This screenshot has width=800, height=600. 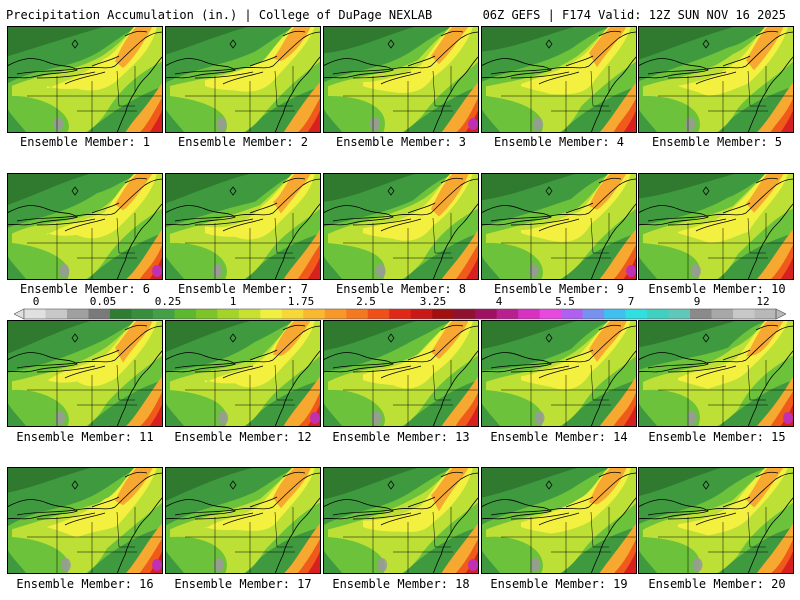 What do you see at coordinates (717, 289) in the screenshot?
I see `ensemble-member-label: Ensemble Member: 10` at bounding box center [717, 289].